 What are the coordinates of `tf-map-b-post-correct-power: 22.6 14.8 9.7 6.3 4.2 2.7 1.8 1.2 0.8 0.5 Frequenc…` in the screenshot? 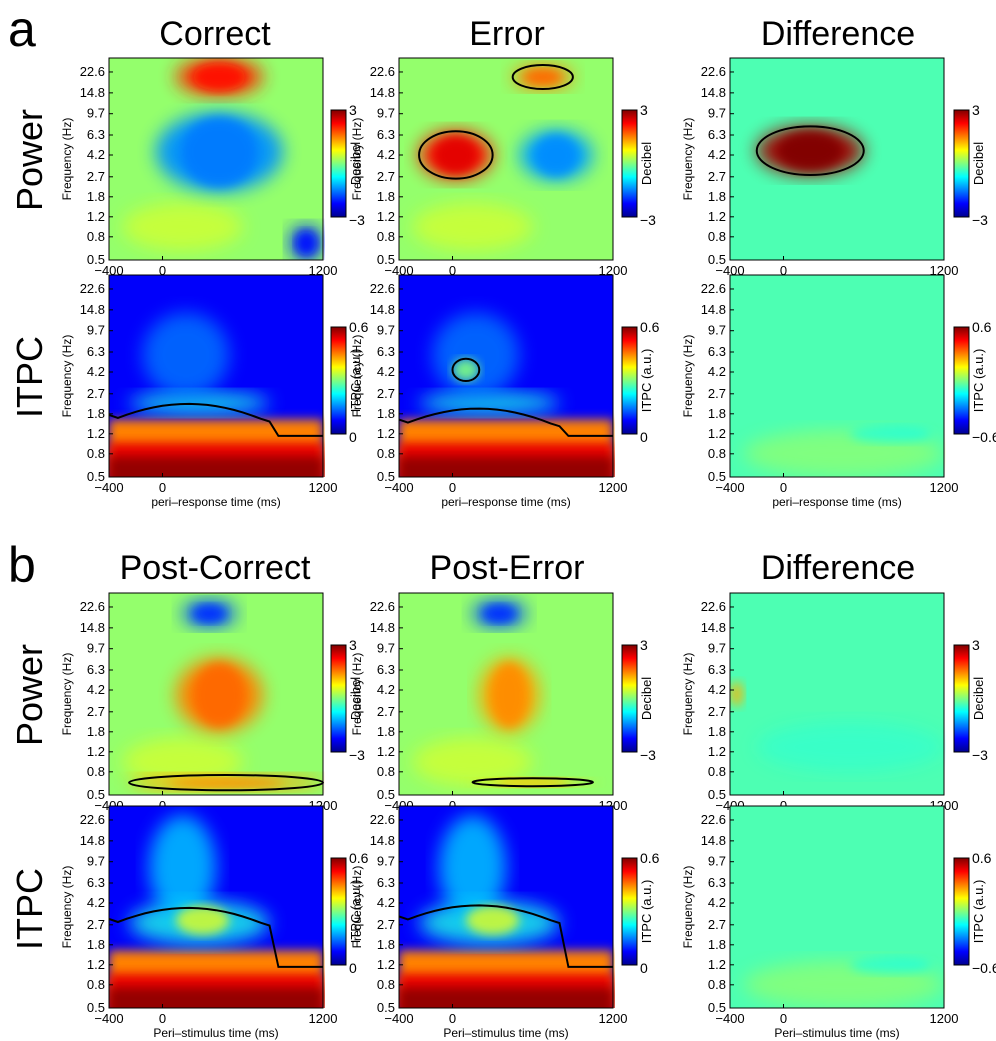 It's located at (198, 709).